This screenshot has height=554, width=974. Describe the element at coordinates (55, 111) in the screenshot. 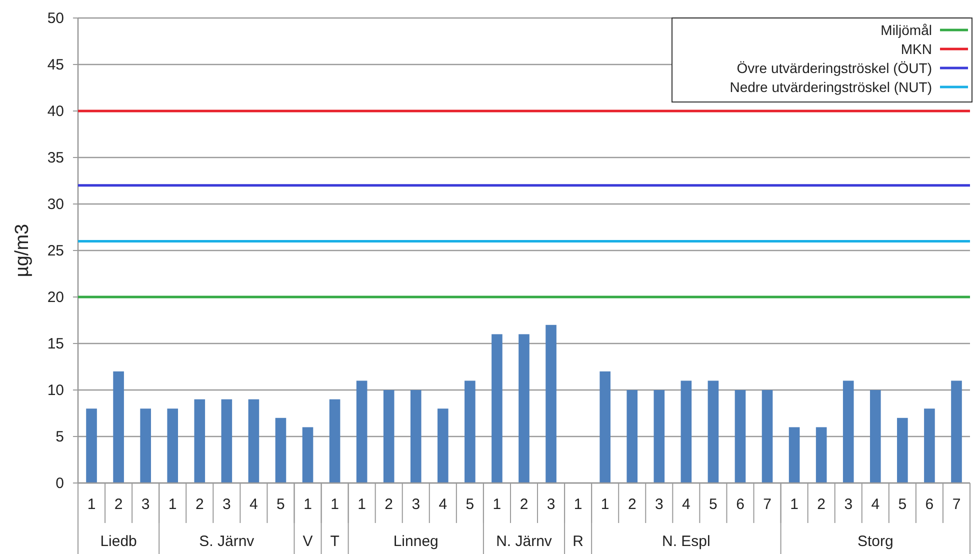

I see `y-tick-label: 40` at that location.